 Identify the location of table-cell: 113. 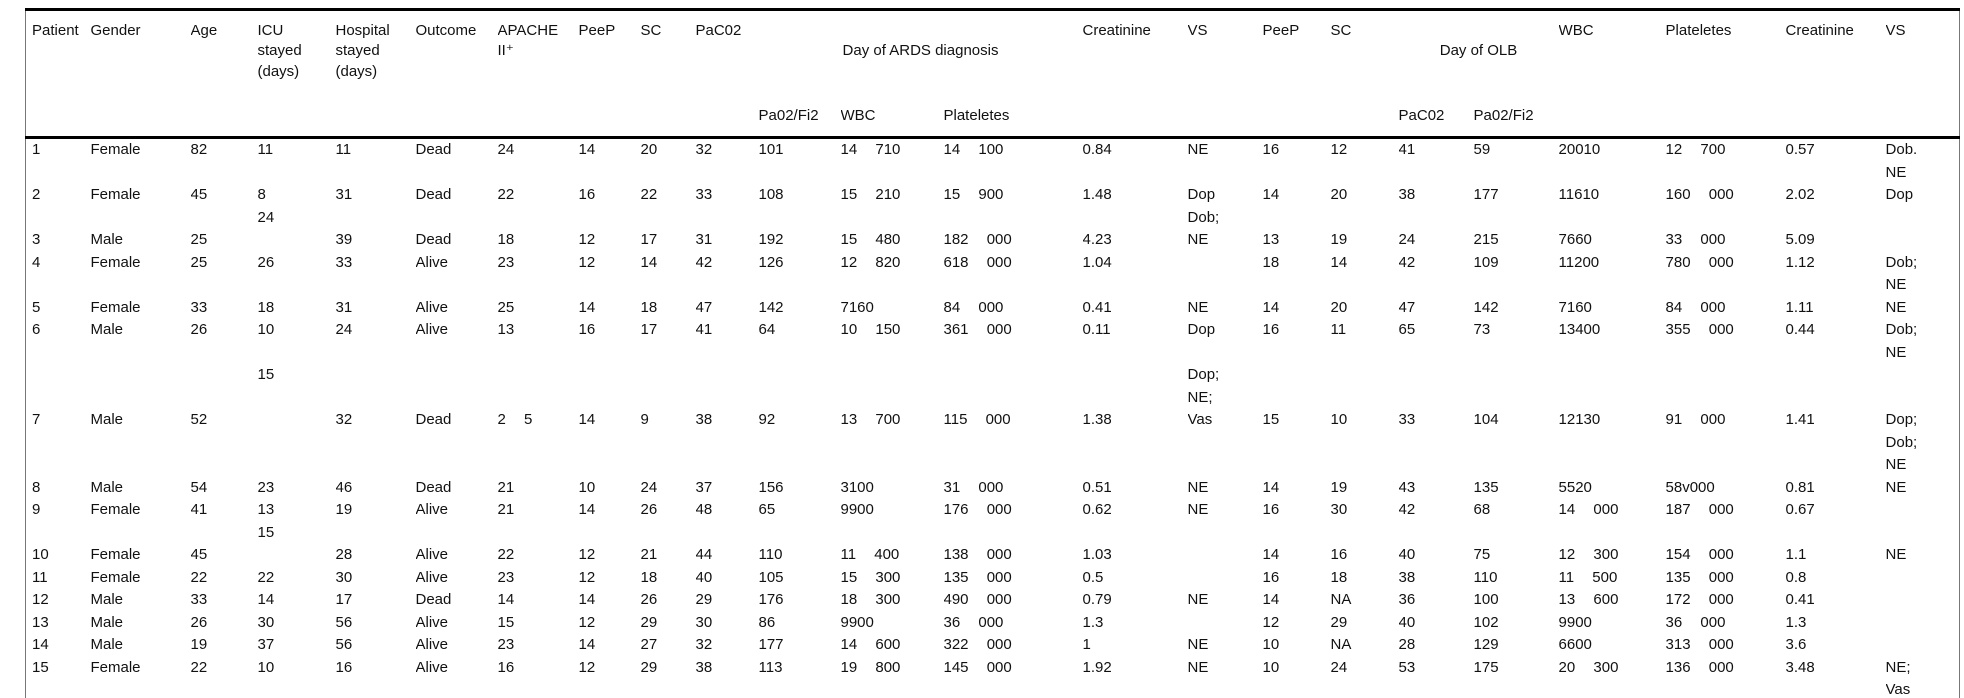
(770, 667).